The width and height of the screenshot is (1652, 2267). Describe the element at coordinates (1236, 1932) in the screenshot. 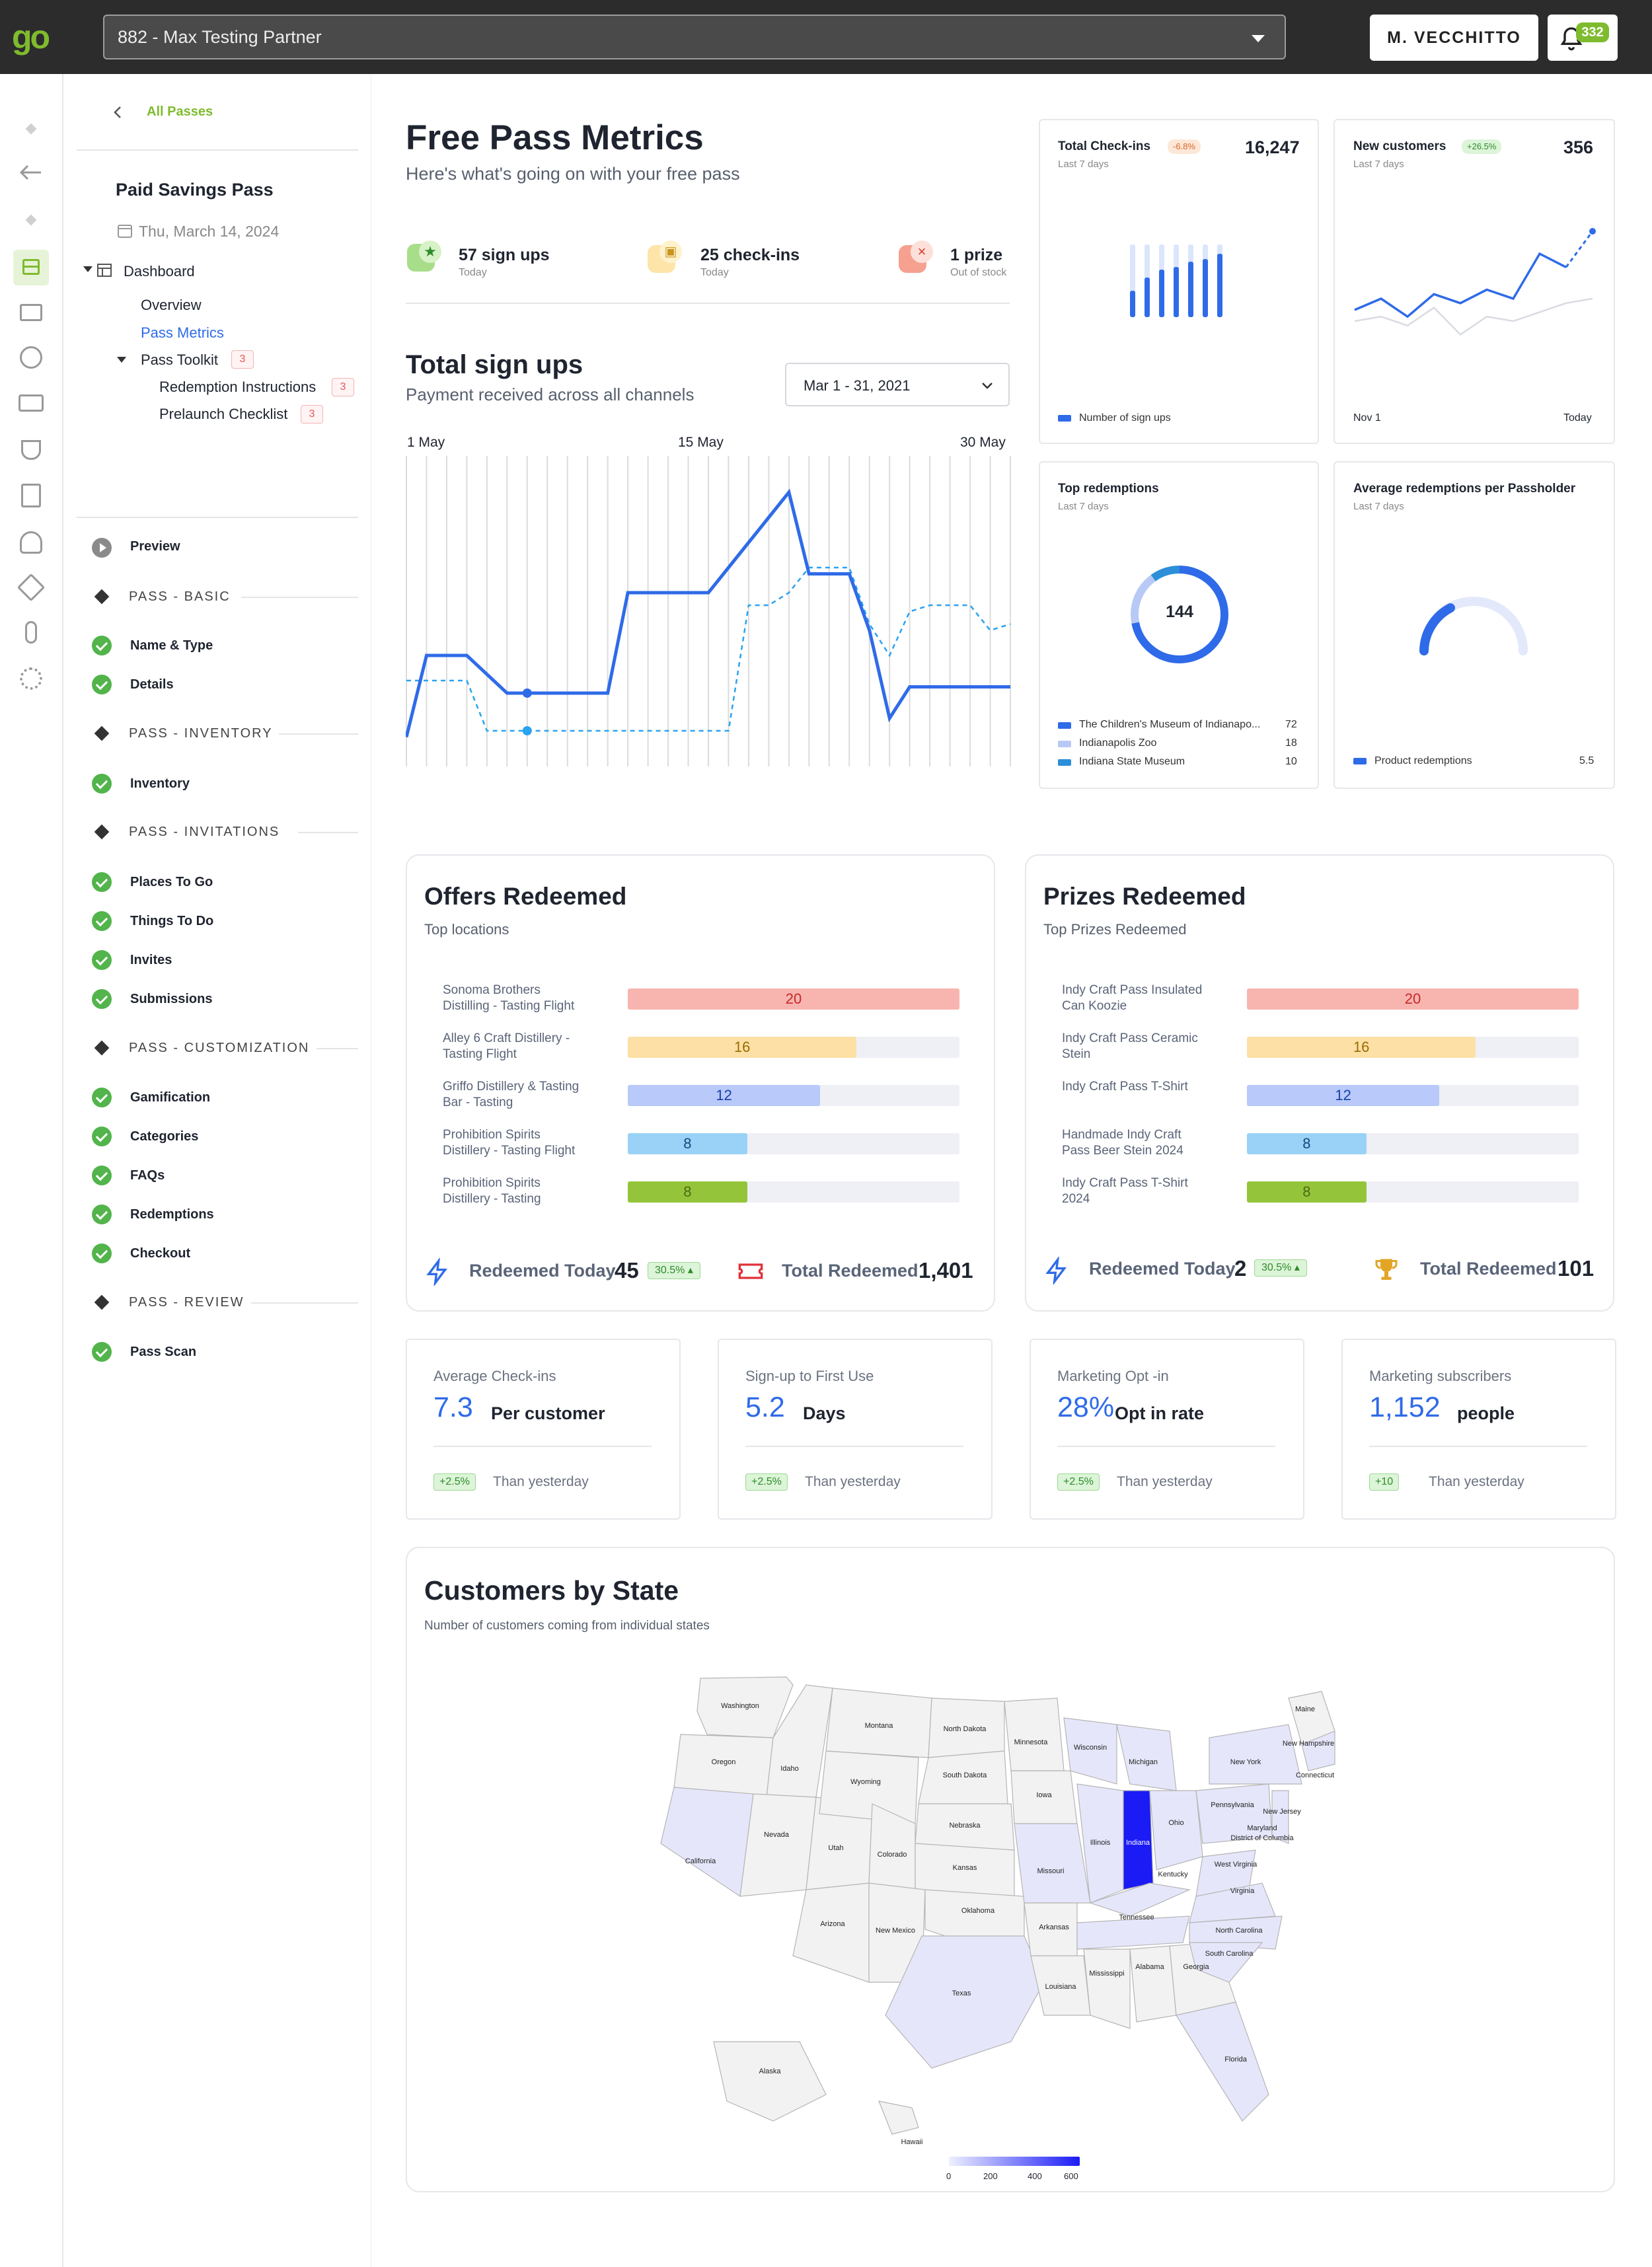

I see `state-north-carolina` at that location.